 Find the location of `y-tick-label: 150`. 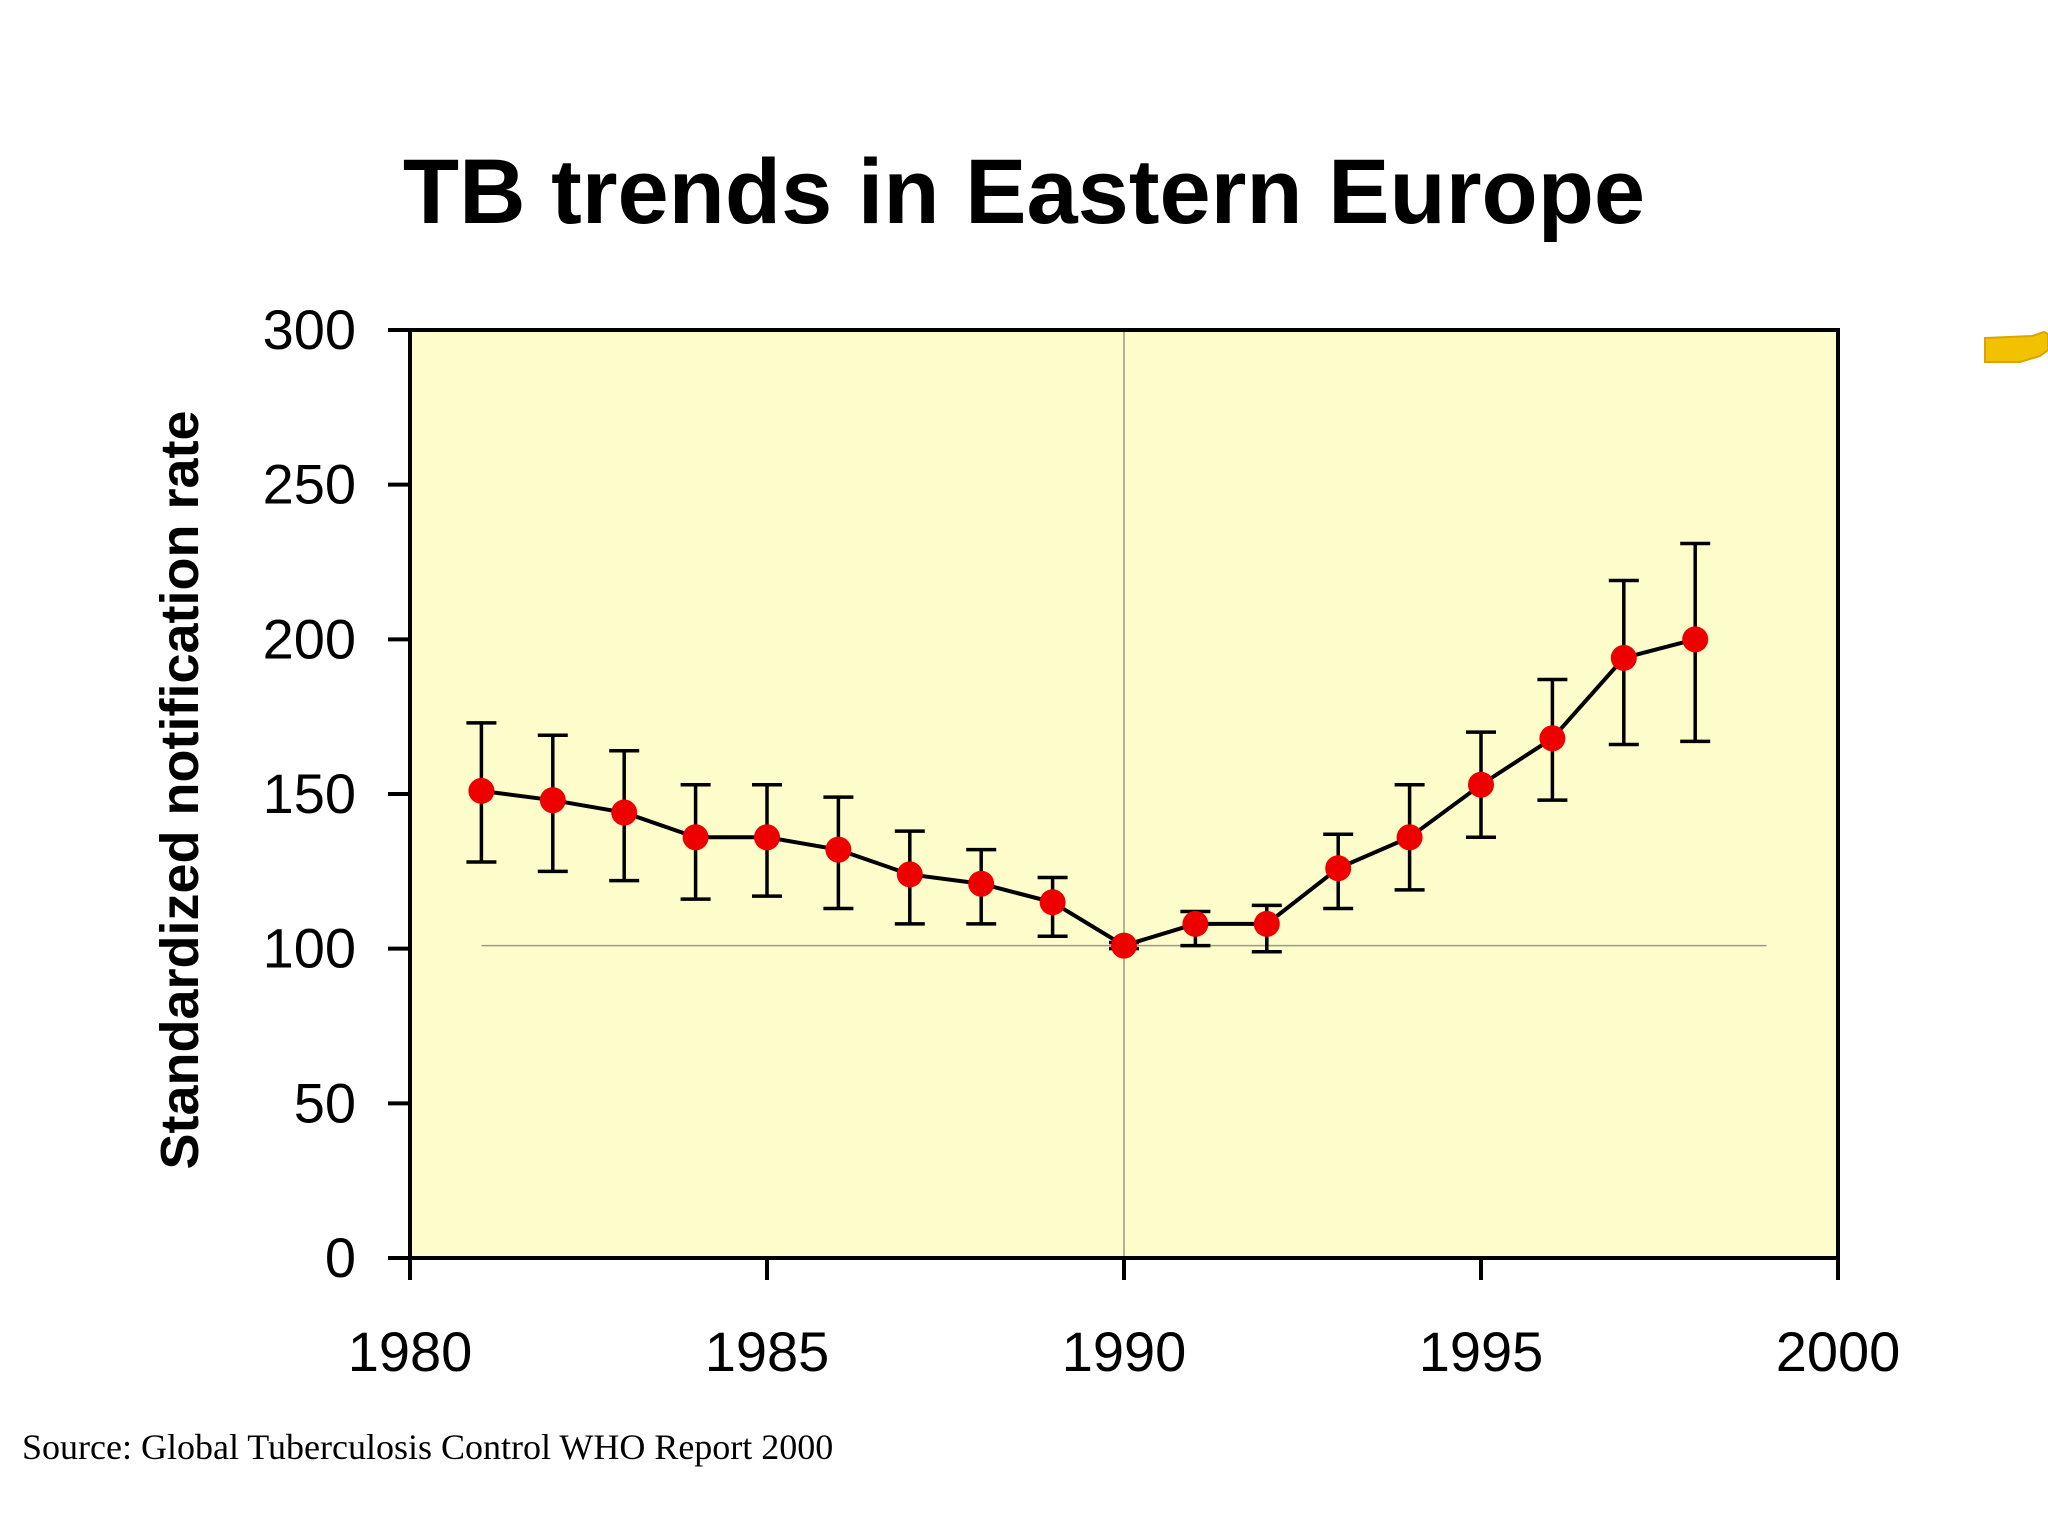

y-tick-label: 150 is located at coordinates (309, 793).